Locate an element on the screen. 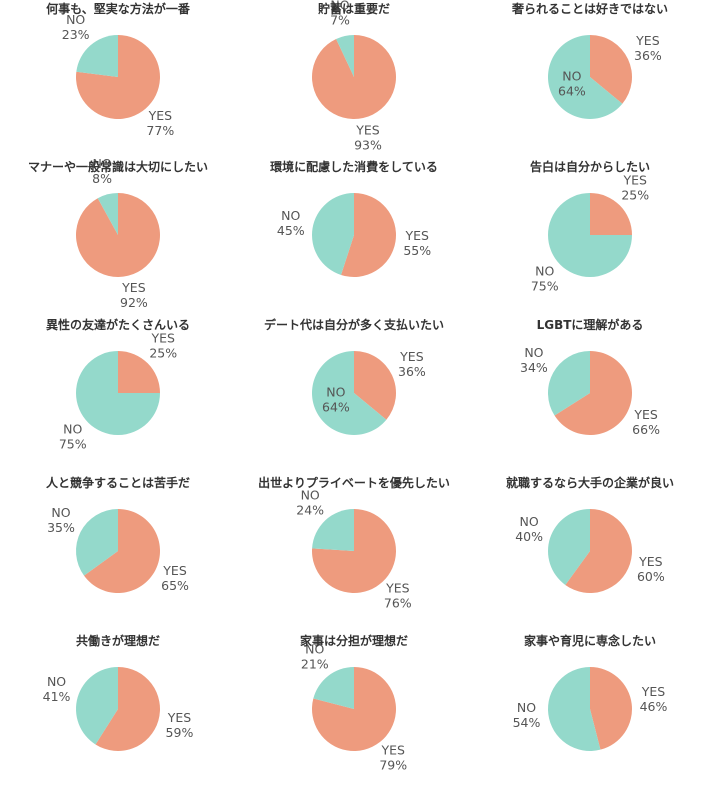  pie-label-yes: YES 59% is located at coordinates (180, 725).